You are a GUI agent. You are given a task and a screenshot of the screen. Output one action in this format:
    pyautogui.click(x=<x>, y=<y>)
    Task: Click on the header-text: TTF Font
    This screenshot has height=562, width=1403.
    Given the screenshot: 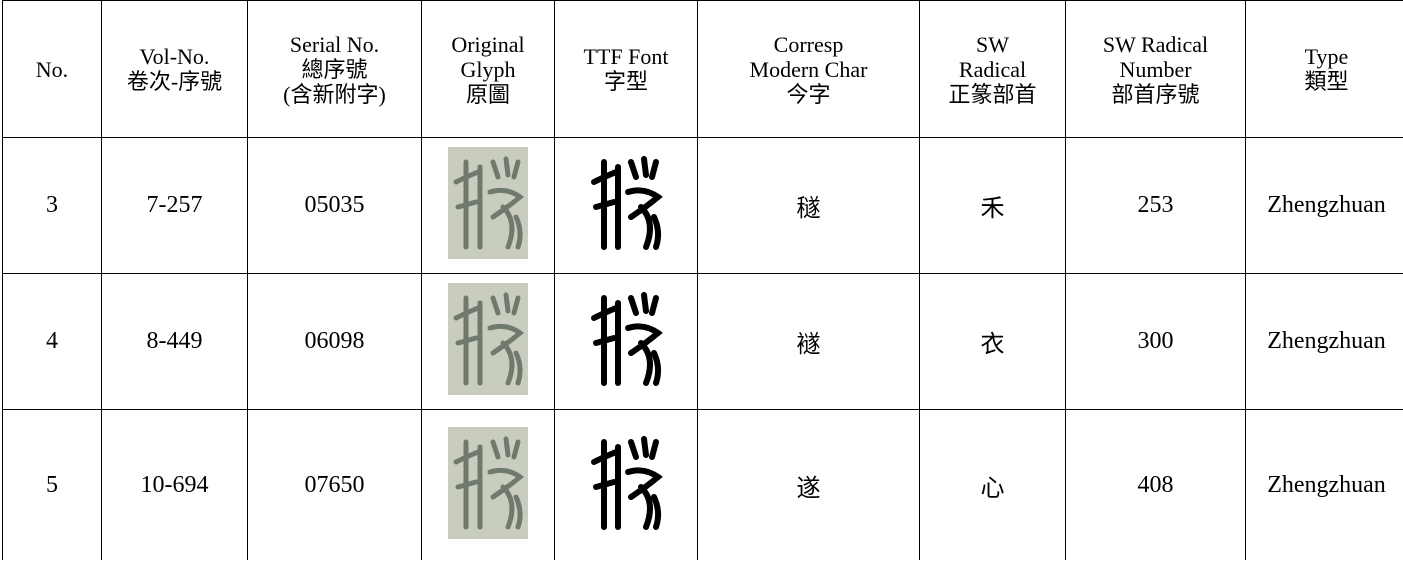 What is the action you would take?
    pyautogui.click(x=626, y=56)
    